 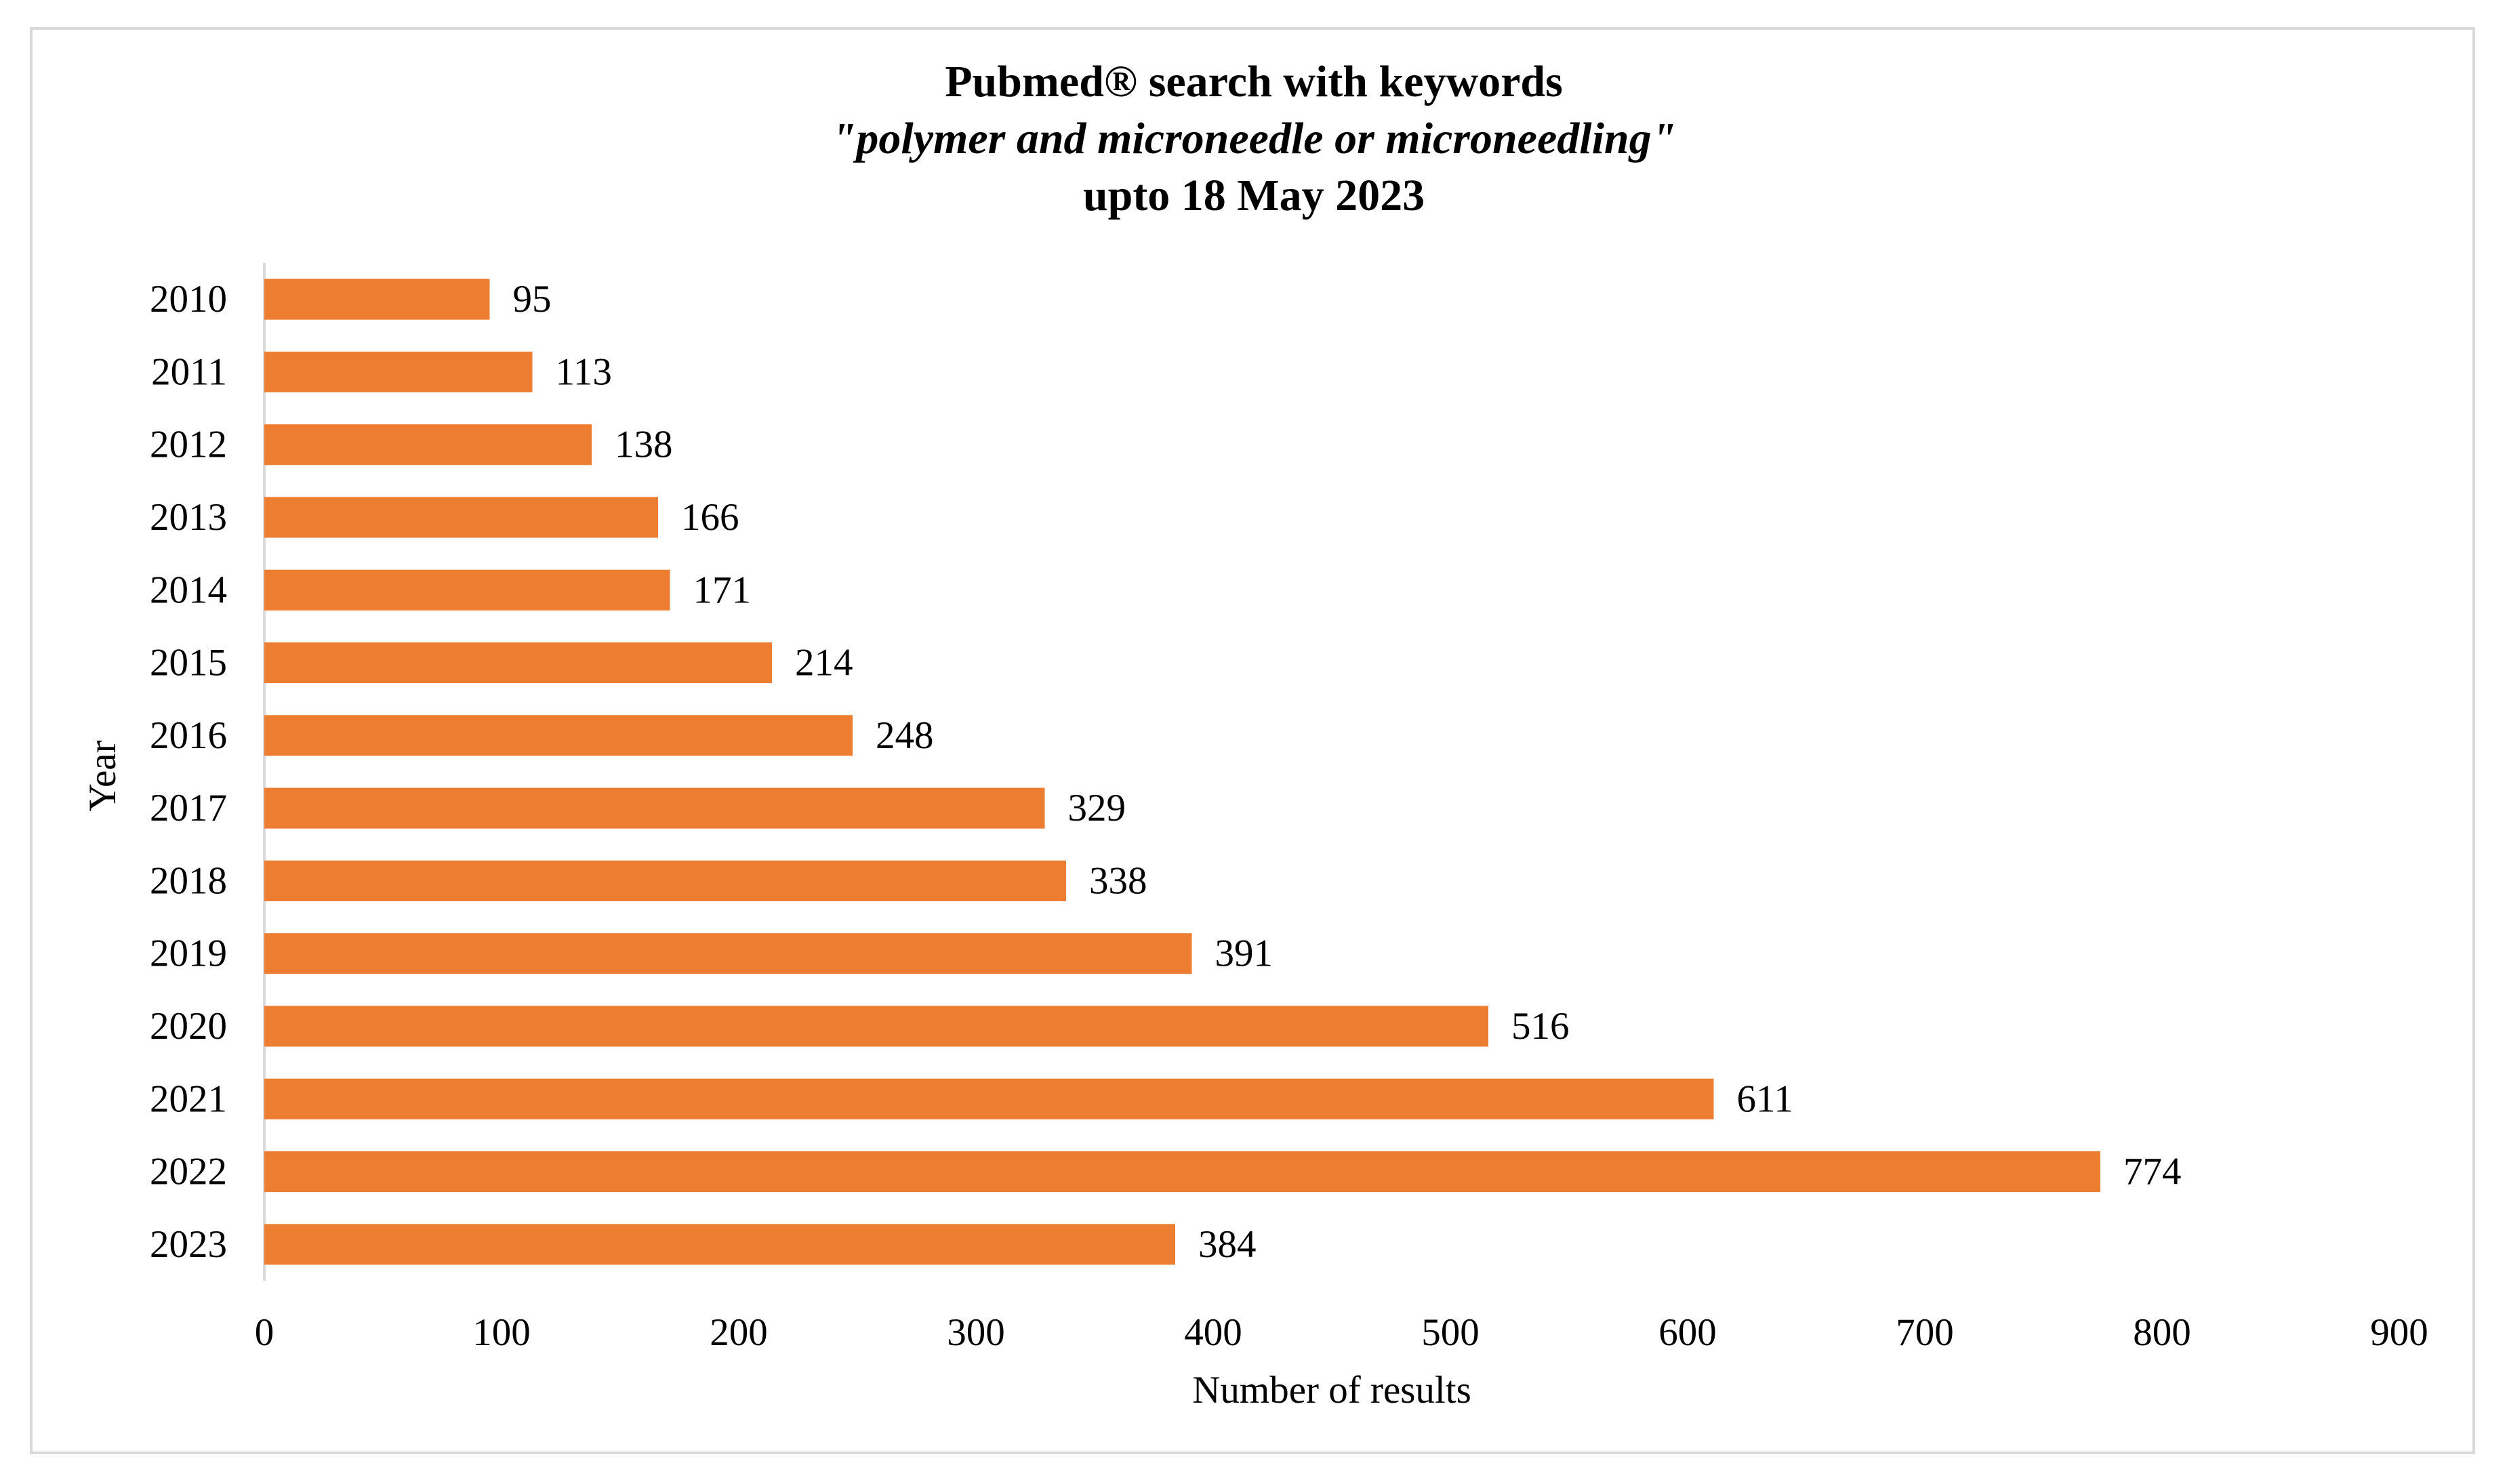 I want to click on x-tick-label-800: 800, so click(x=2162, y=1332).